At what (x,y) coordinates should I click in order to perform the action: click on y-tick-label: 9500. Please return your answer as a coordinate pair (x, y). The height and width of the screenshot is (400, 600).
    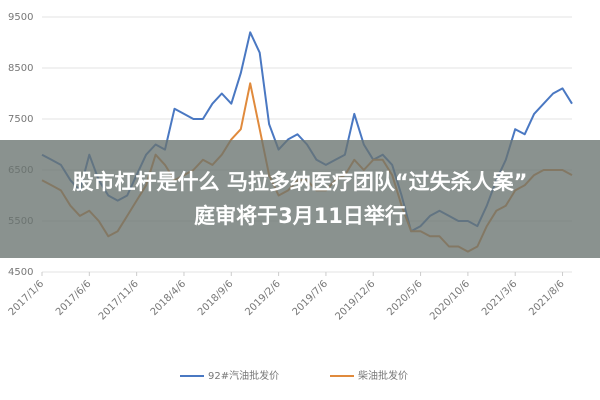
    Looking at the image, I should click on (20, 17).